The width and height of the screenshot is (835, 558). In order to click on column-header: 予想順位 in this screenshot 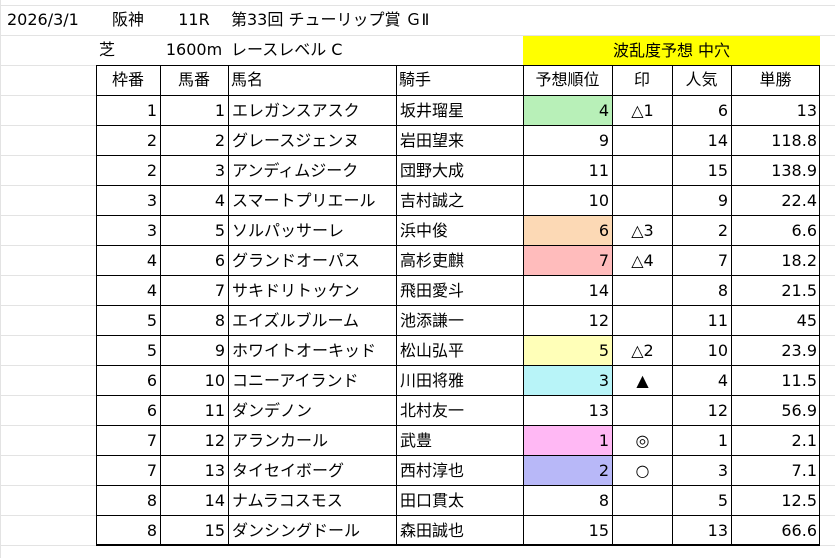, I will do `click(567, 79)`.